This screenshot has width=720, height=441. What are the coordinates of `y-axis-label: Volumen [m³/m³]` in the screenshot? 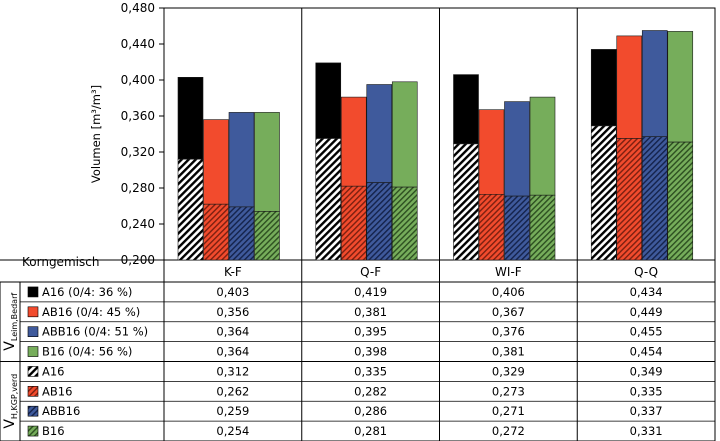 It's located at (96, 134).